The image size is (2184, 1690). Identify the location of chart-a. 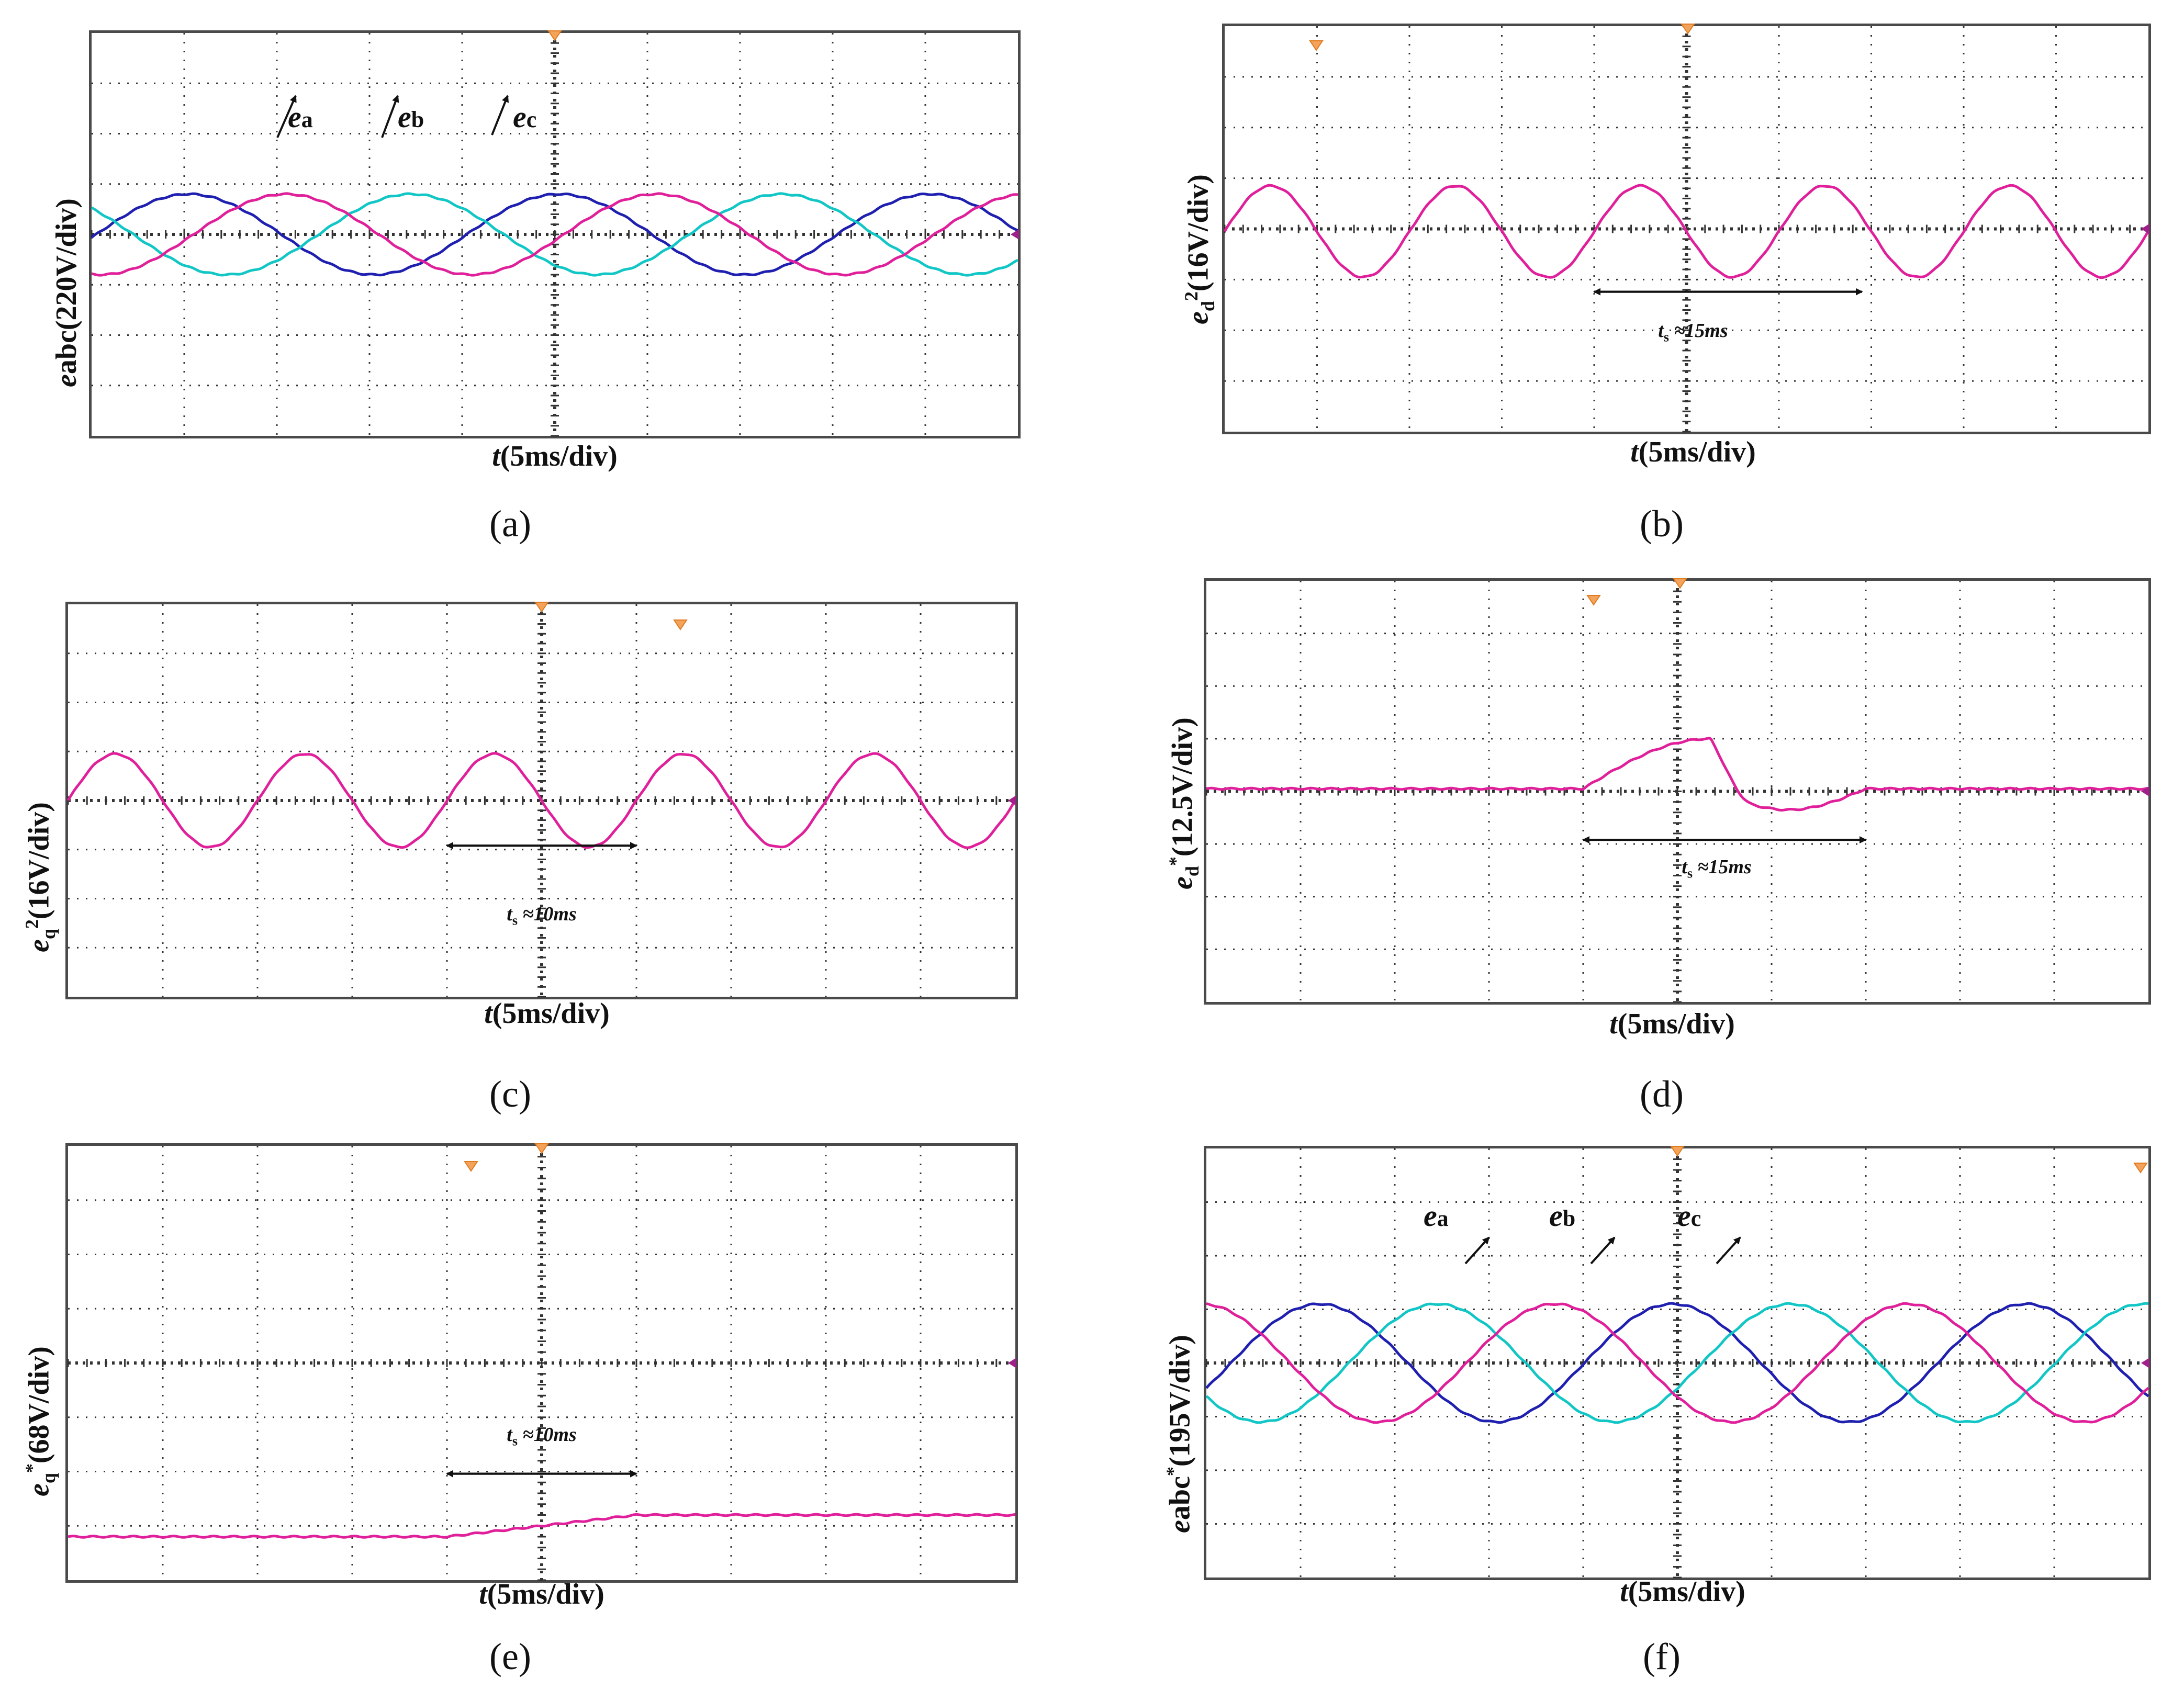
(555, 234).